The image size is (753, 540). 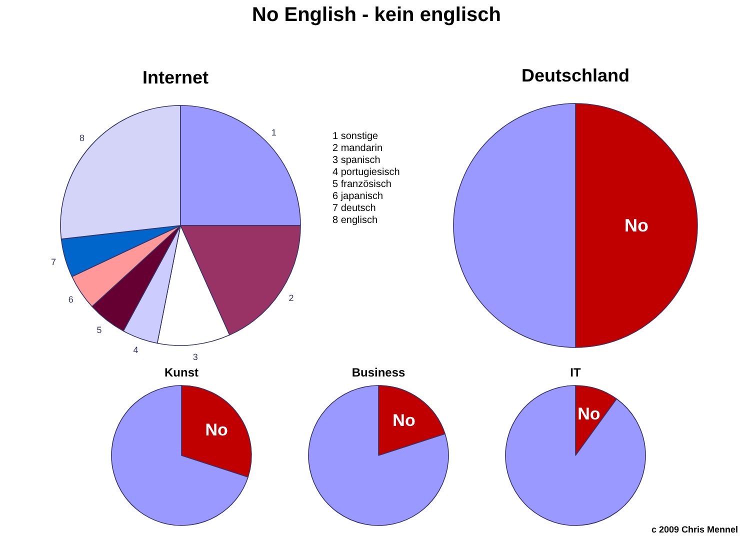 What do you see at coordinates (358, 196) in the screenshot?
I see `text: 6 japanisch` at bounding box center [358, 196].